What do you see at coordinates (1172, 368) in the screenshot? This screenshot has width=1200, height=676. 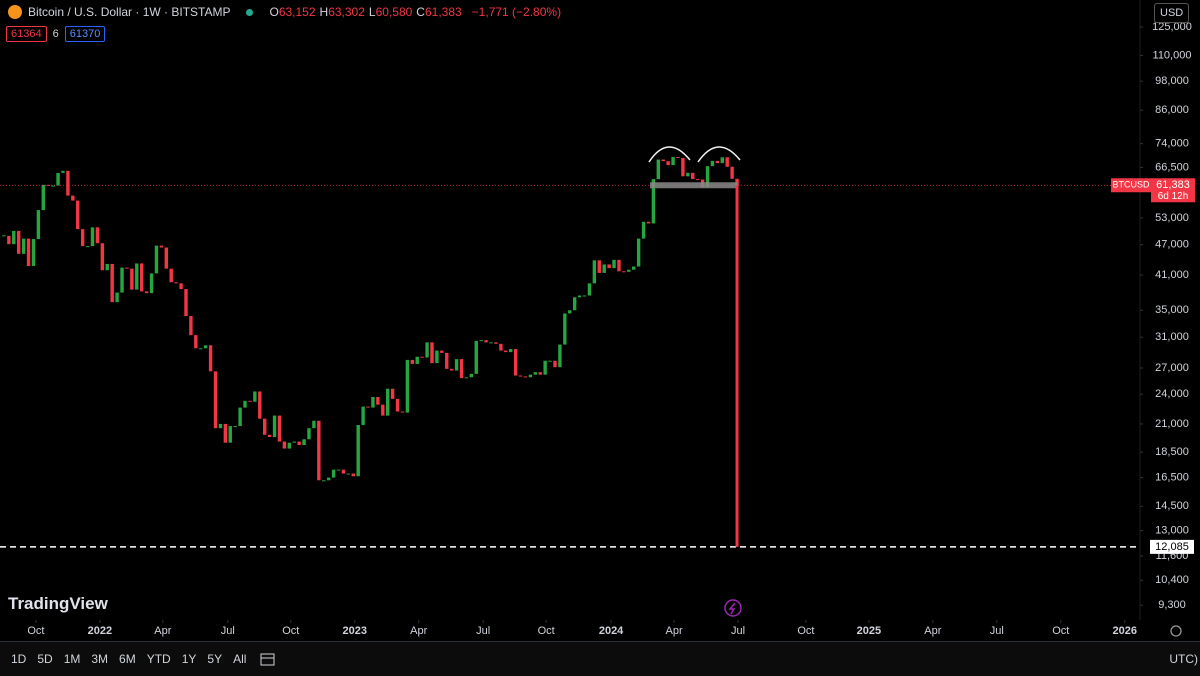 I see `y-tick-label: 27,000` at bounding box center [1172, 368].